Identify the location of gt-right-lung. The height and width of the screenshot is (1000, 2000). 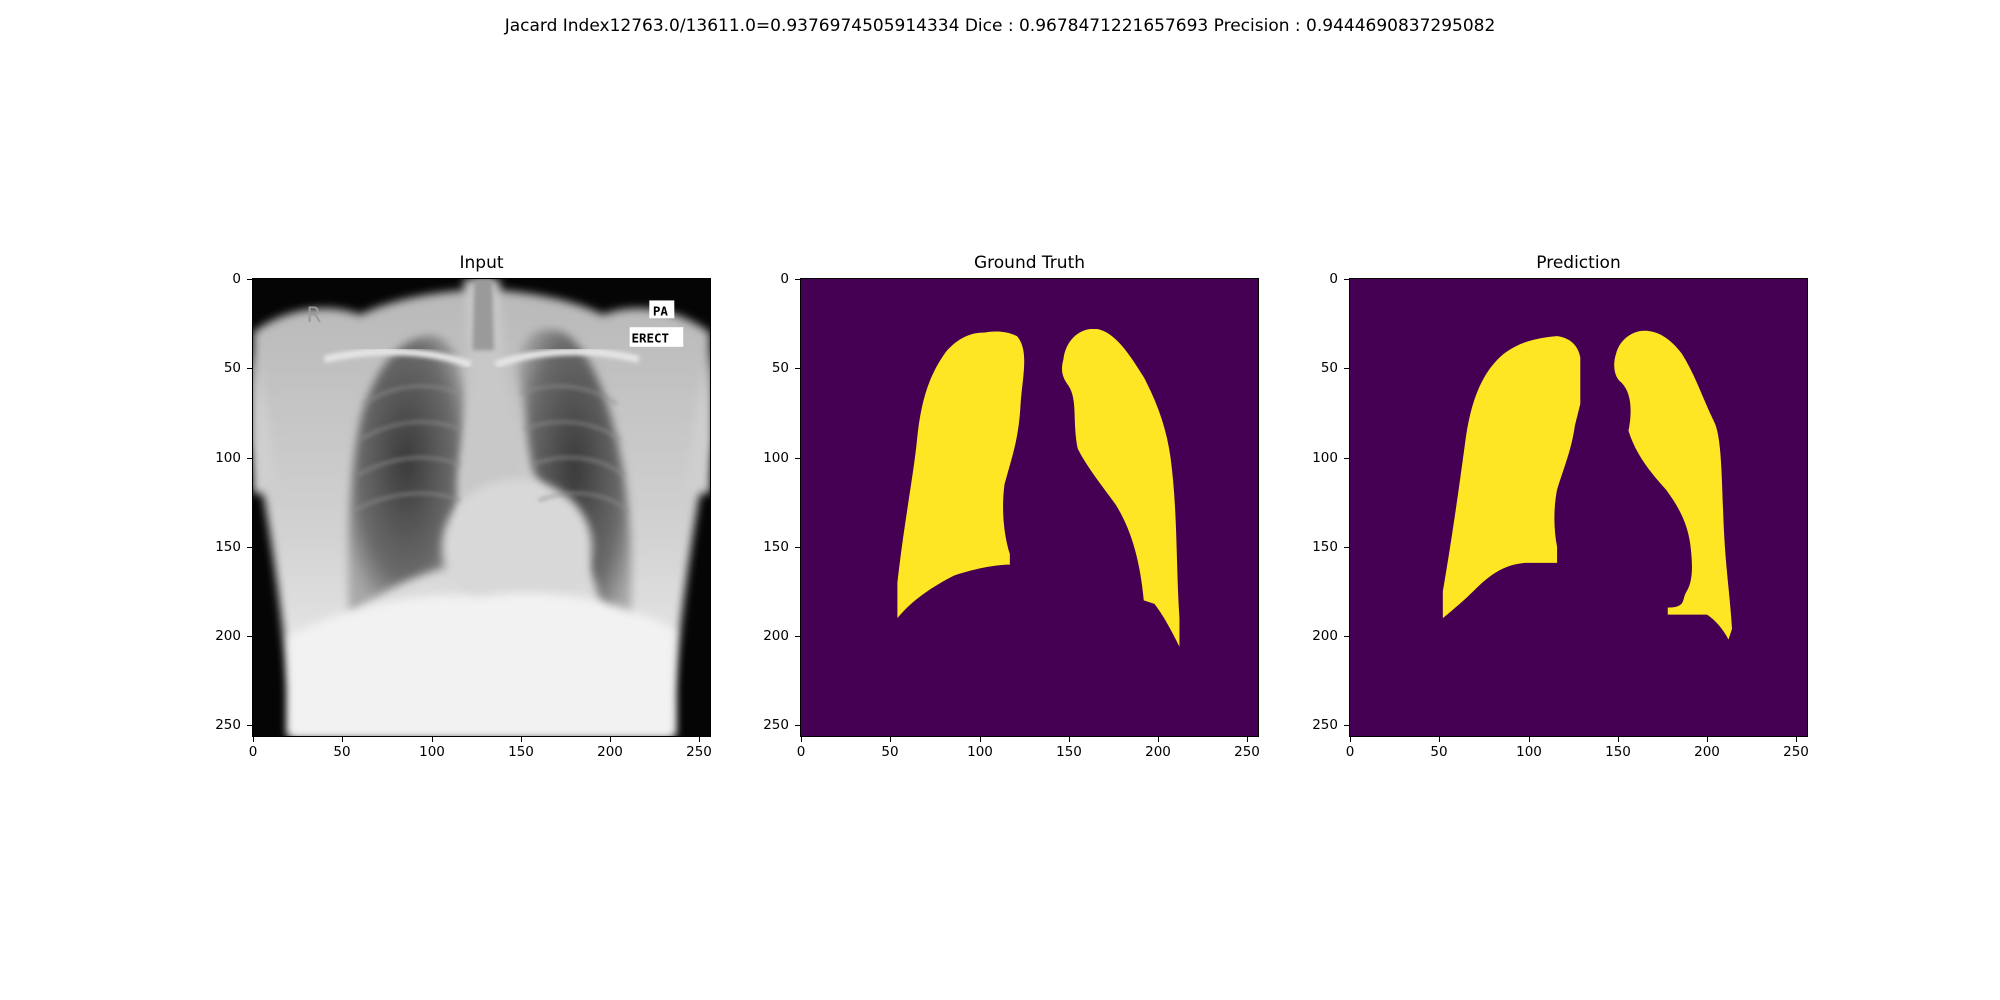
(961, 475).